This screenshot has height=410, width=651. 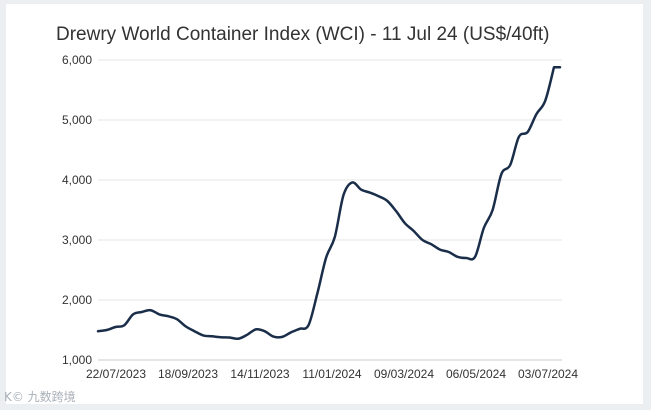 What do you see at coordinates (77, 240) in the screenshot?
I see `y-tick-label: 3,000` at bounding box center [77, 240].